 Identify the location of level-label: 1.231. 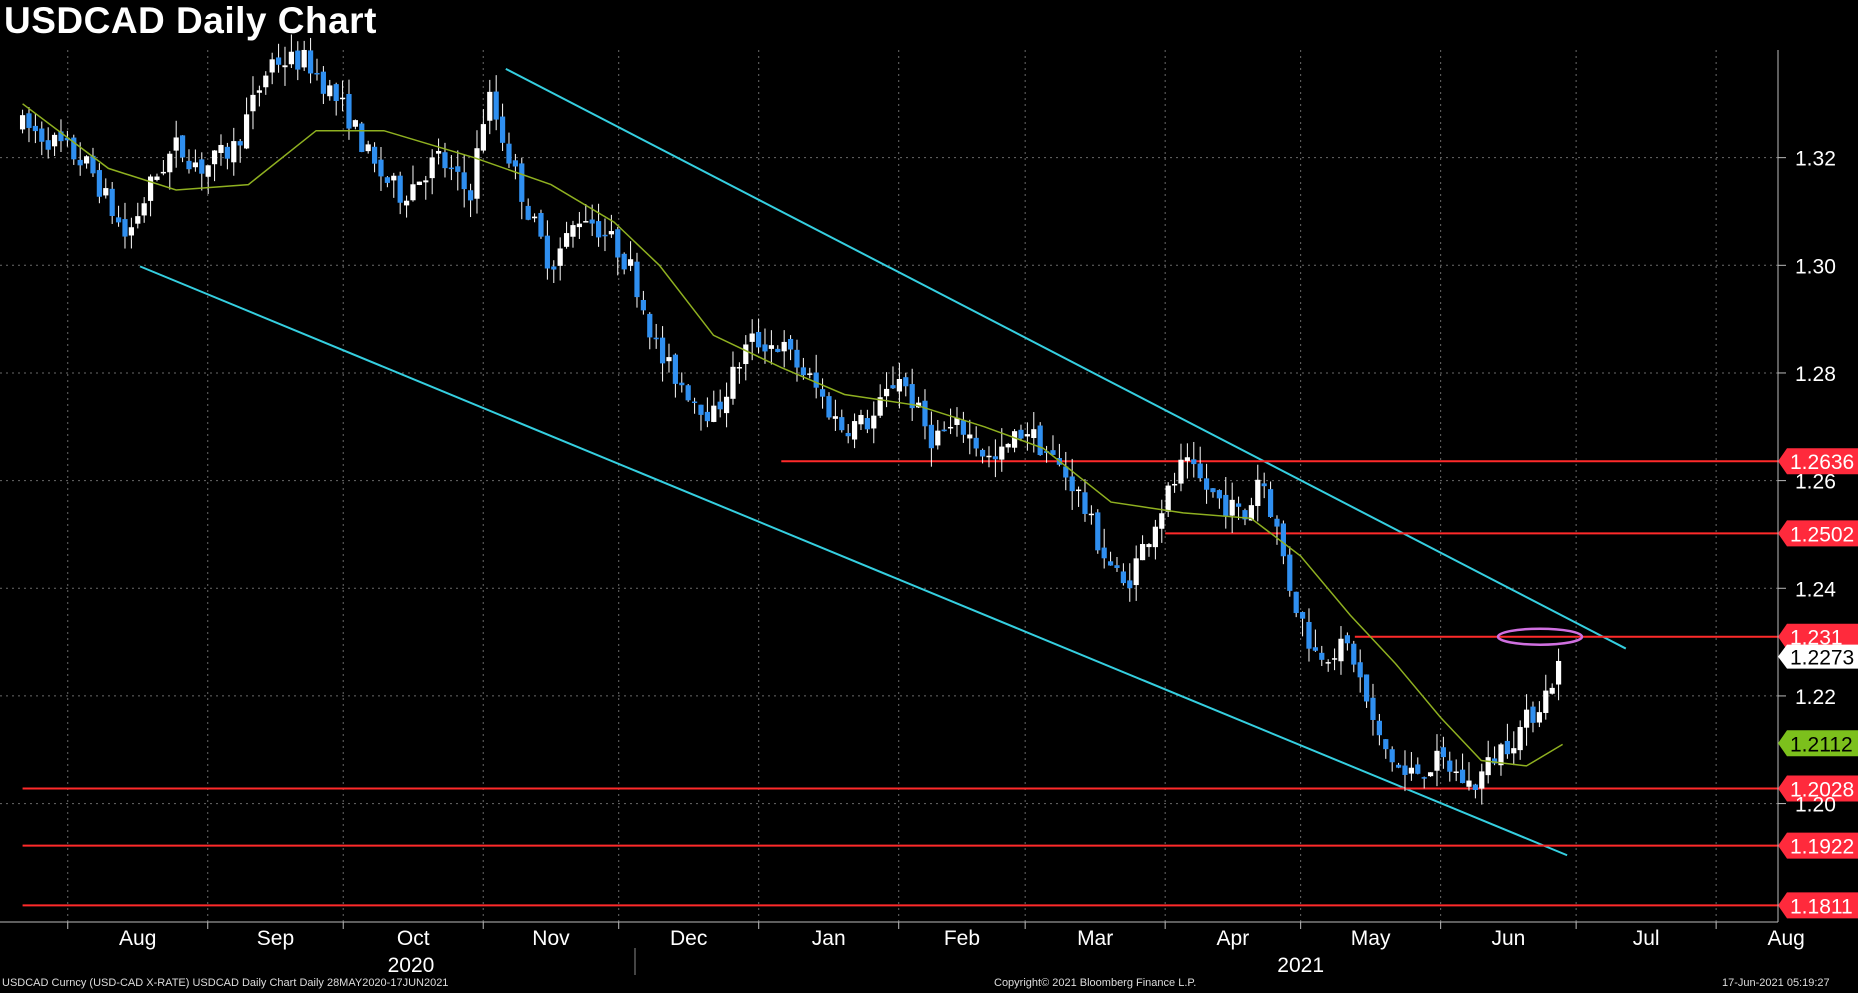
(1816, 638).